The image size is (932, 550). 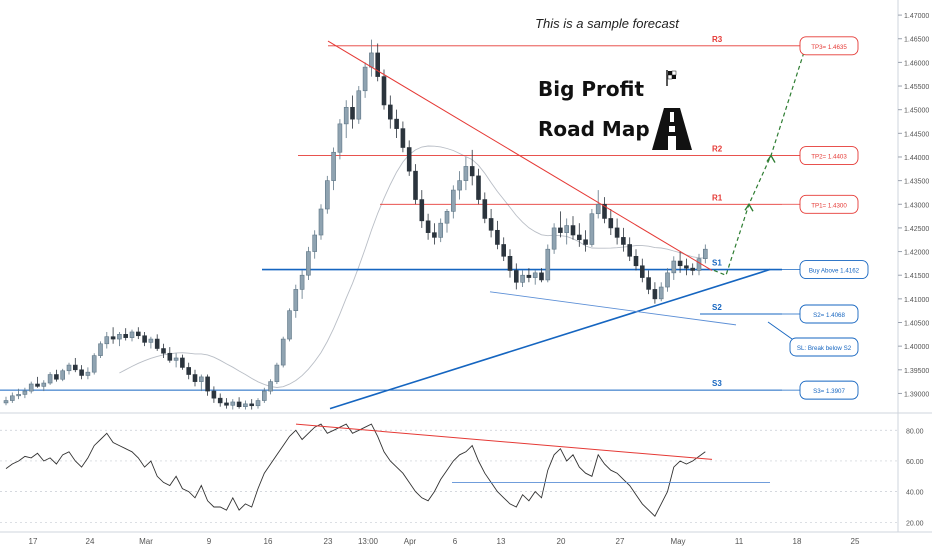 What do you see at coordinates (33, 541) in the screenshot?
I see `time-tick-label: 17` at bounding box center [33, 541].